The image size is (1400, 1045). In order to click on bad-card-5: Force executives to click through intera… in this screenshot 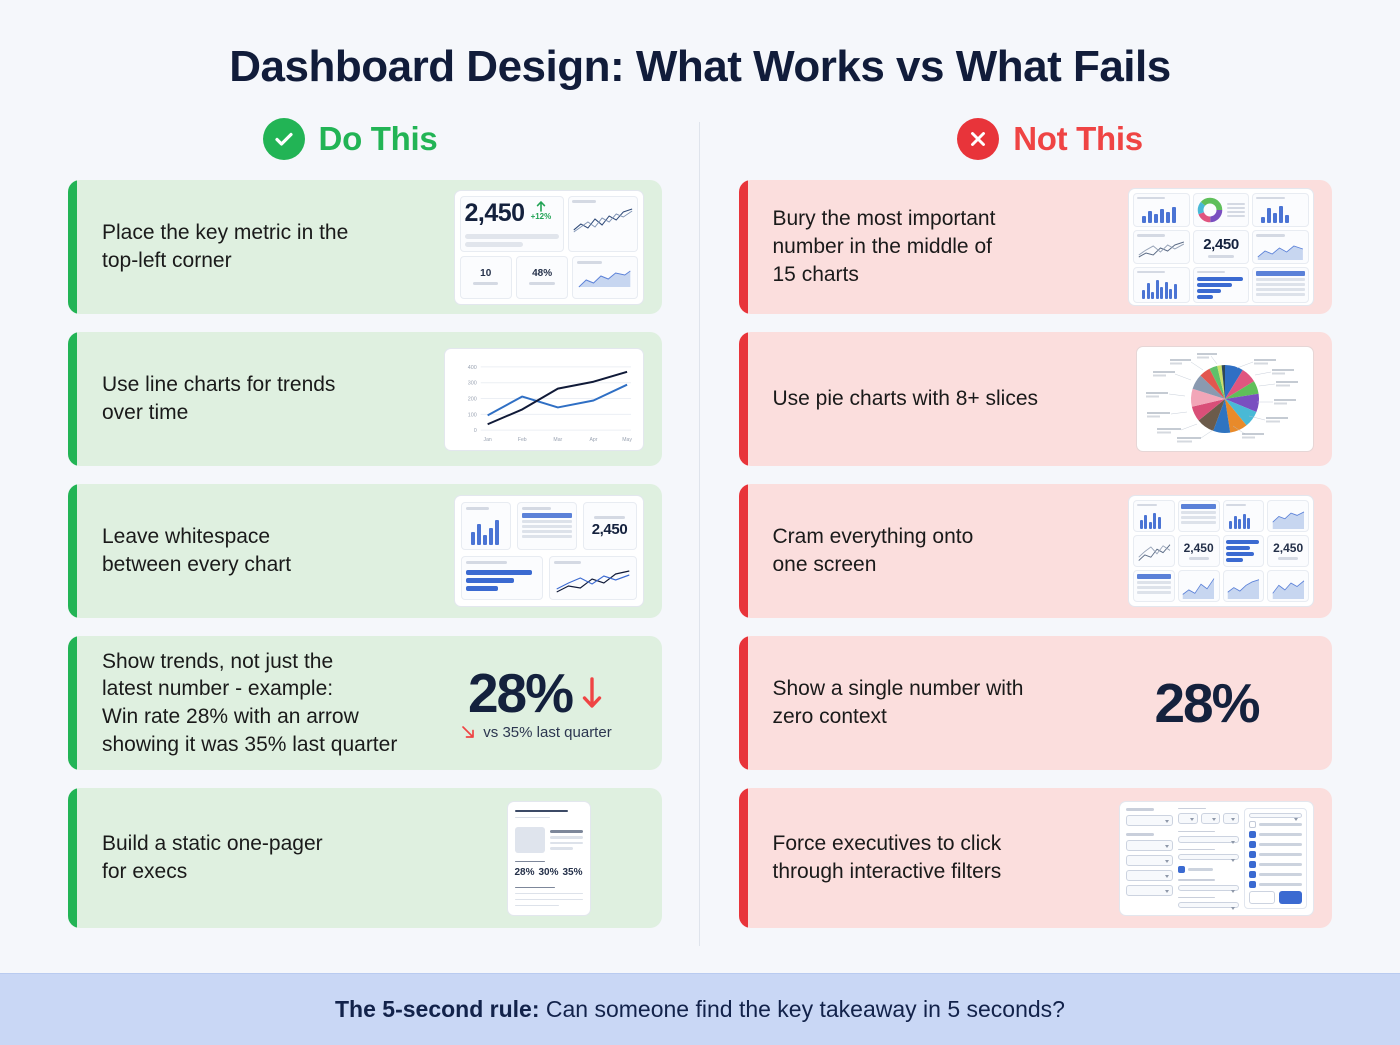, I will do `click(1035, 858)`.